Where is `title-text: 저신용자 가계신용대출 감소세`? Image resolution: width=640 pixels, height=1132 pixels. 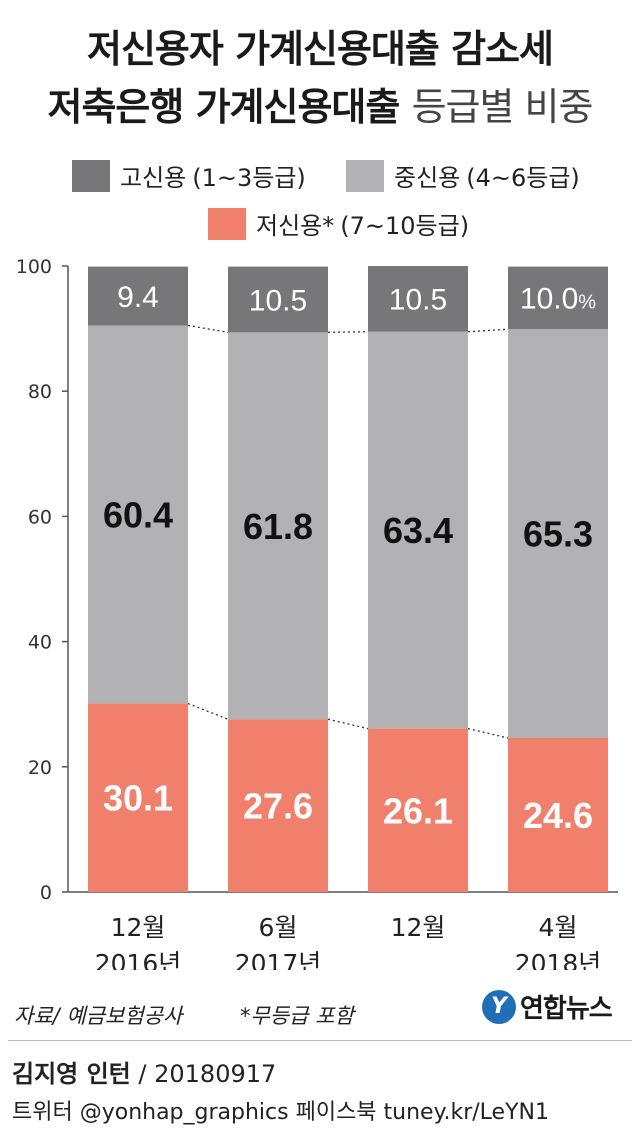 title-text: 저신용자 가계신용대출 감소세 is located at coordinates (320, 49).